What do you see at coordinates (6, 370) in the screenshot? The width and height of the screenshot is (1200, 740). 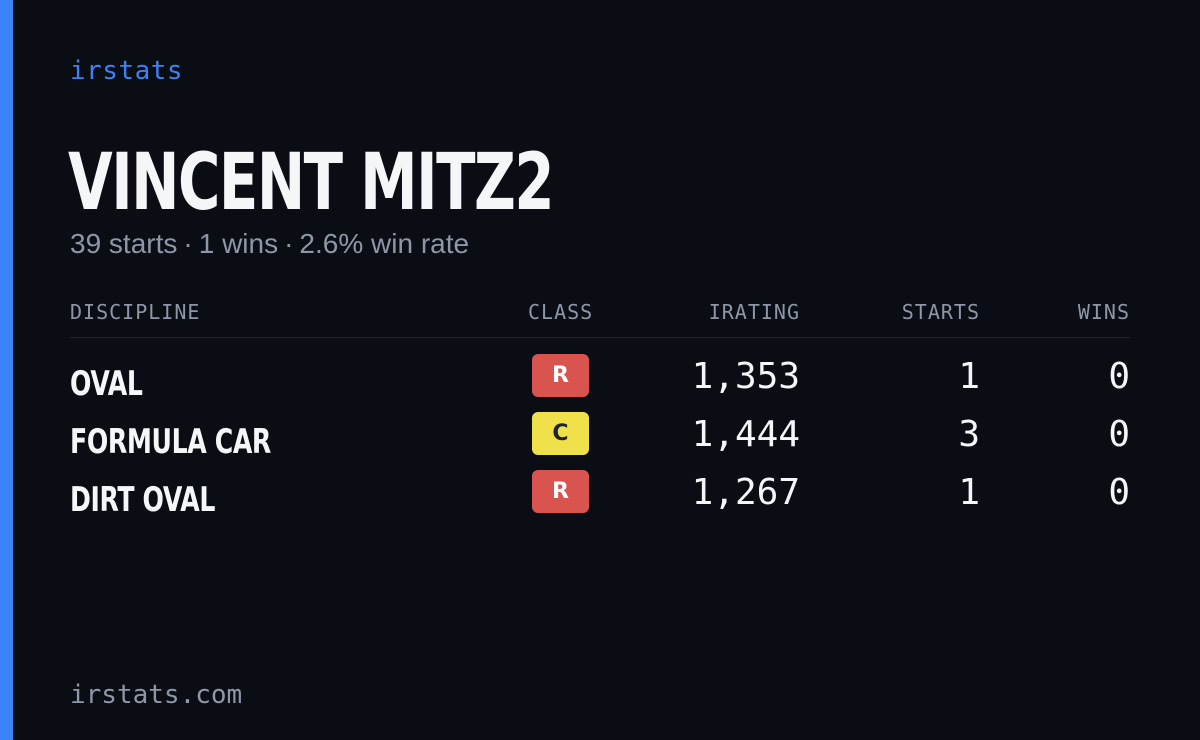 I see `accent-bar` at bounding box center [6, 370].